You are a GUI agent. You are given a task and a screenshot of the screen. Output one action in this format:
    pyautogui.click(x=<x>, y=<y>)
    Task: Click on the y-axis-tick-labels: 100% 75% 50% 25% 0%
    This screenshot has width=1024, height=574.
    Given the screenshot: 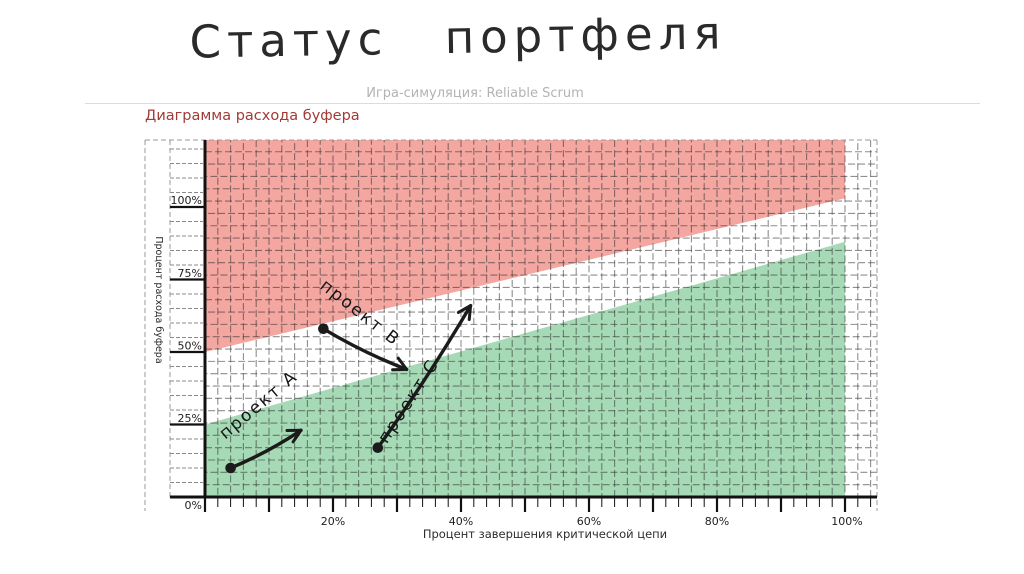 What is the action you would take?
    pyautogui.click(x=186, y=353)
    